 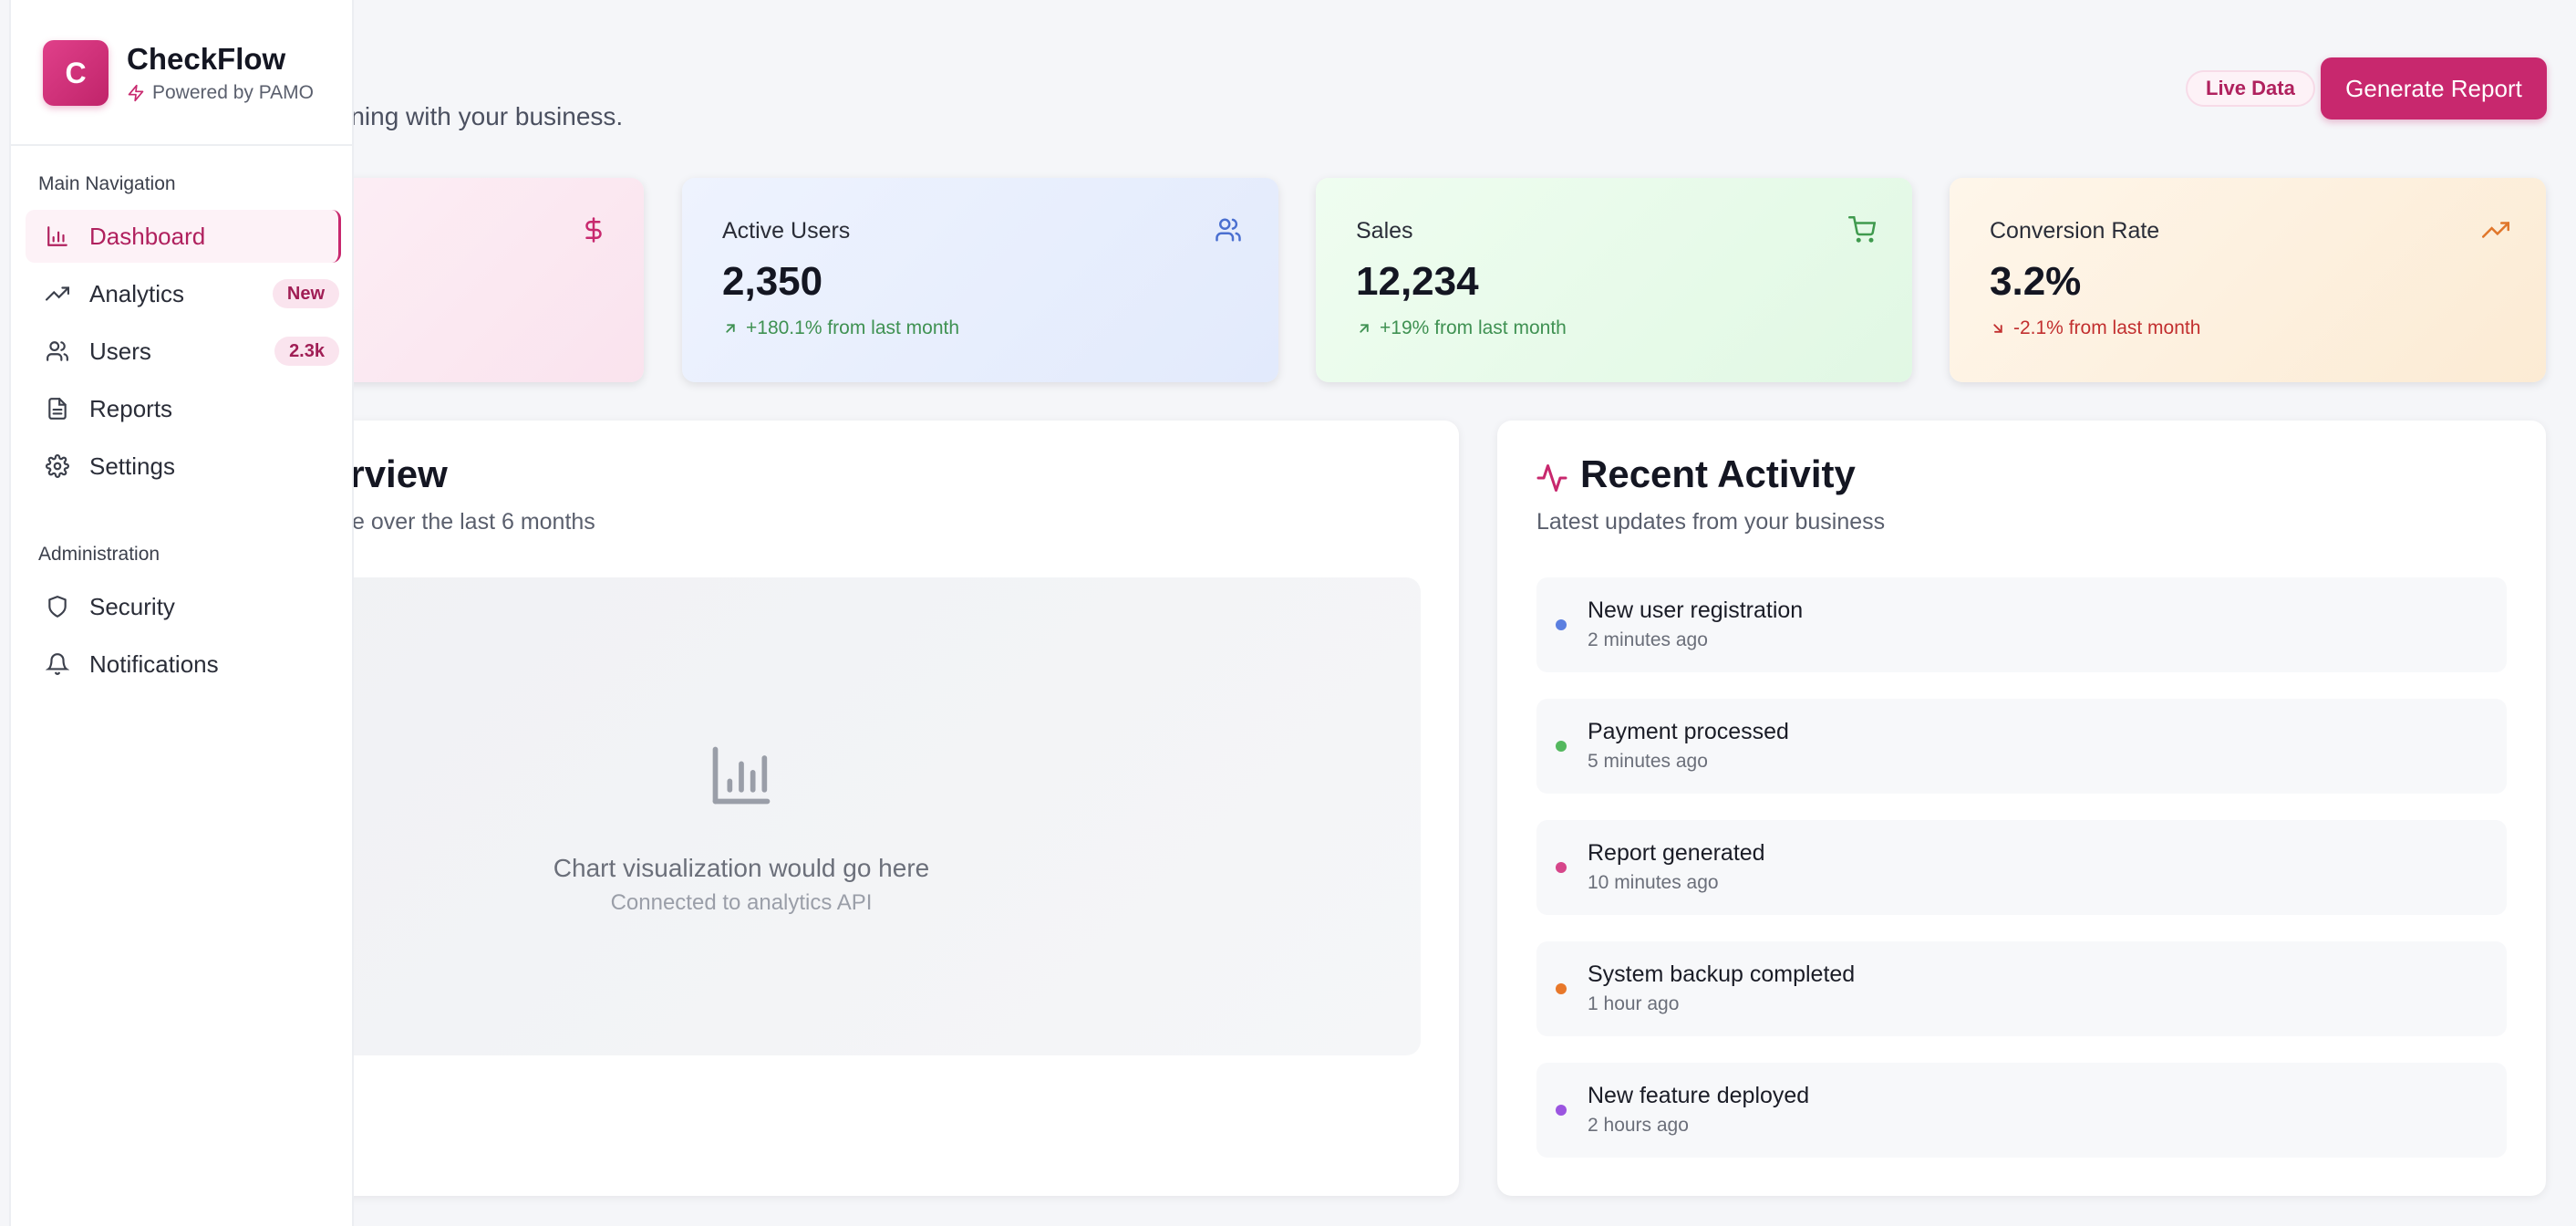 I want to click on dollar-icon, so click(x=593, y=230).